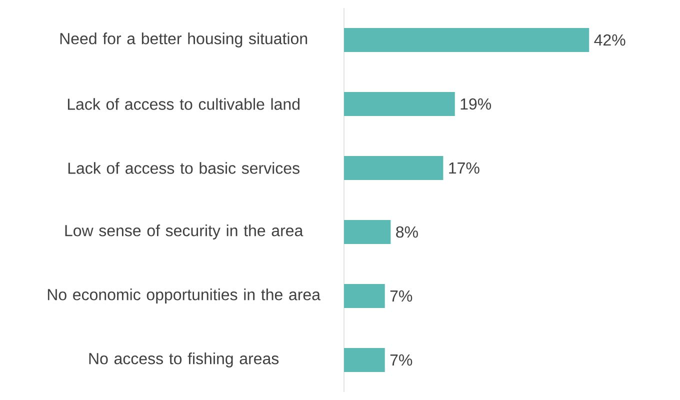 The image size is (680, 400). Describe the element at coordinates (610, 40) in the screenshot. I see `data-label: 42%` at that location.